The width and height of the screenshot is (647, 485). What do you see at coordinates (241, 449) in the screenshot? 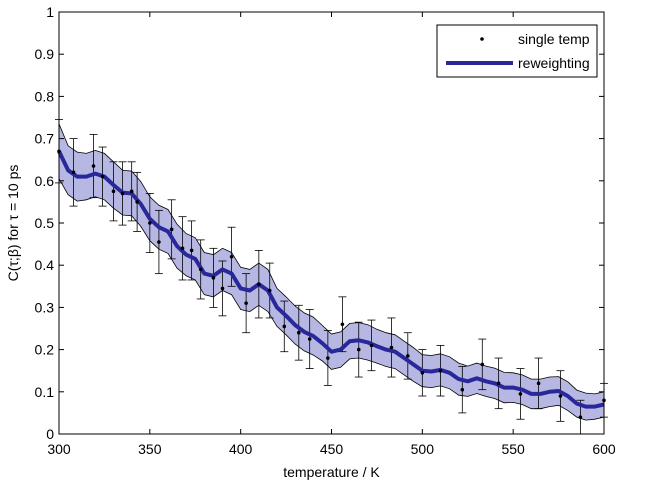
I see `x-tick-label: 400` at bounding box center [241, 449].